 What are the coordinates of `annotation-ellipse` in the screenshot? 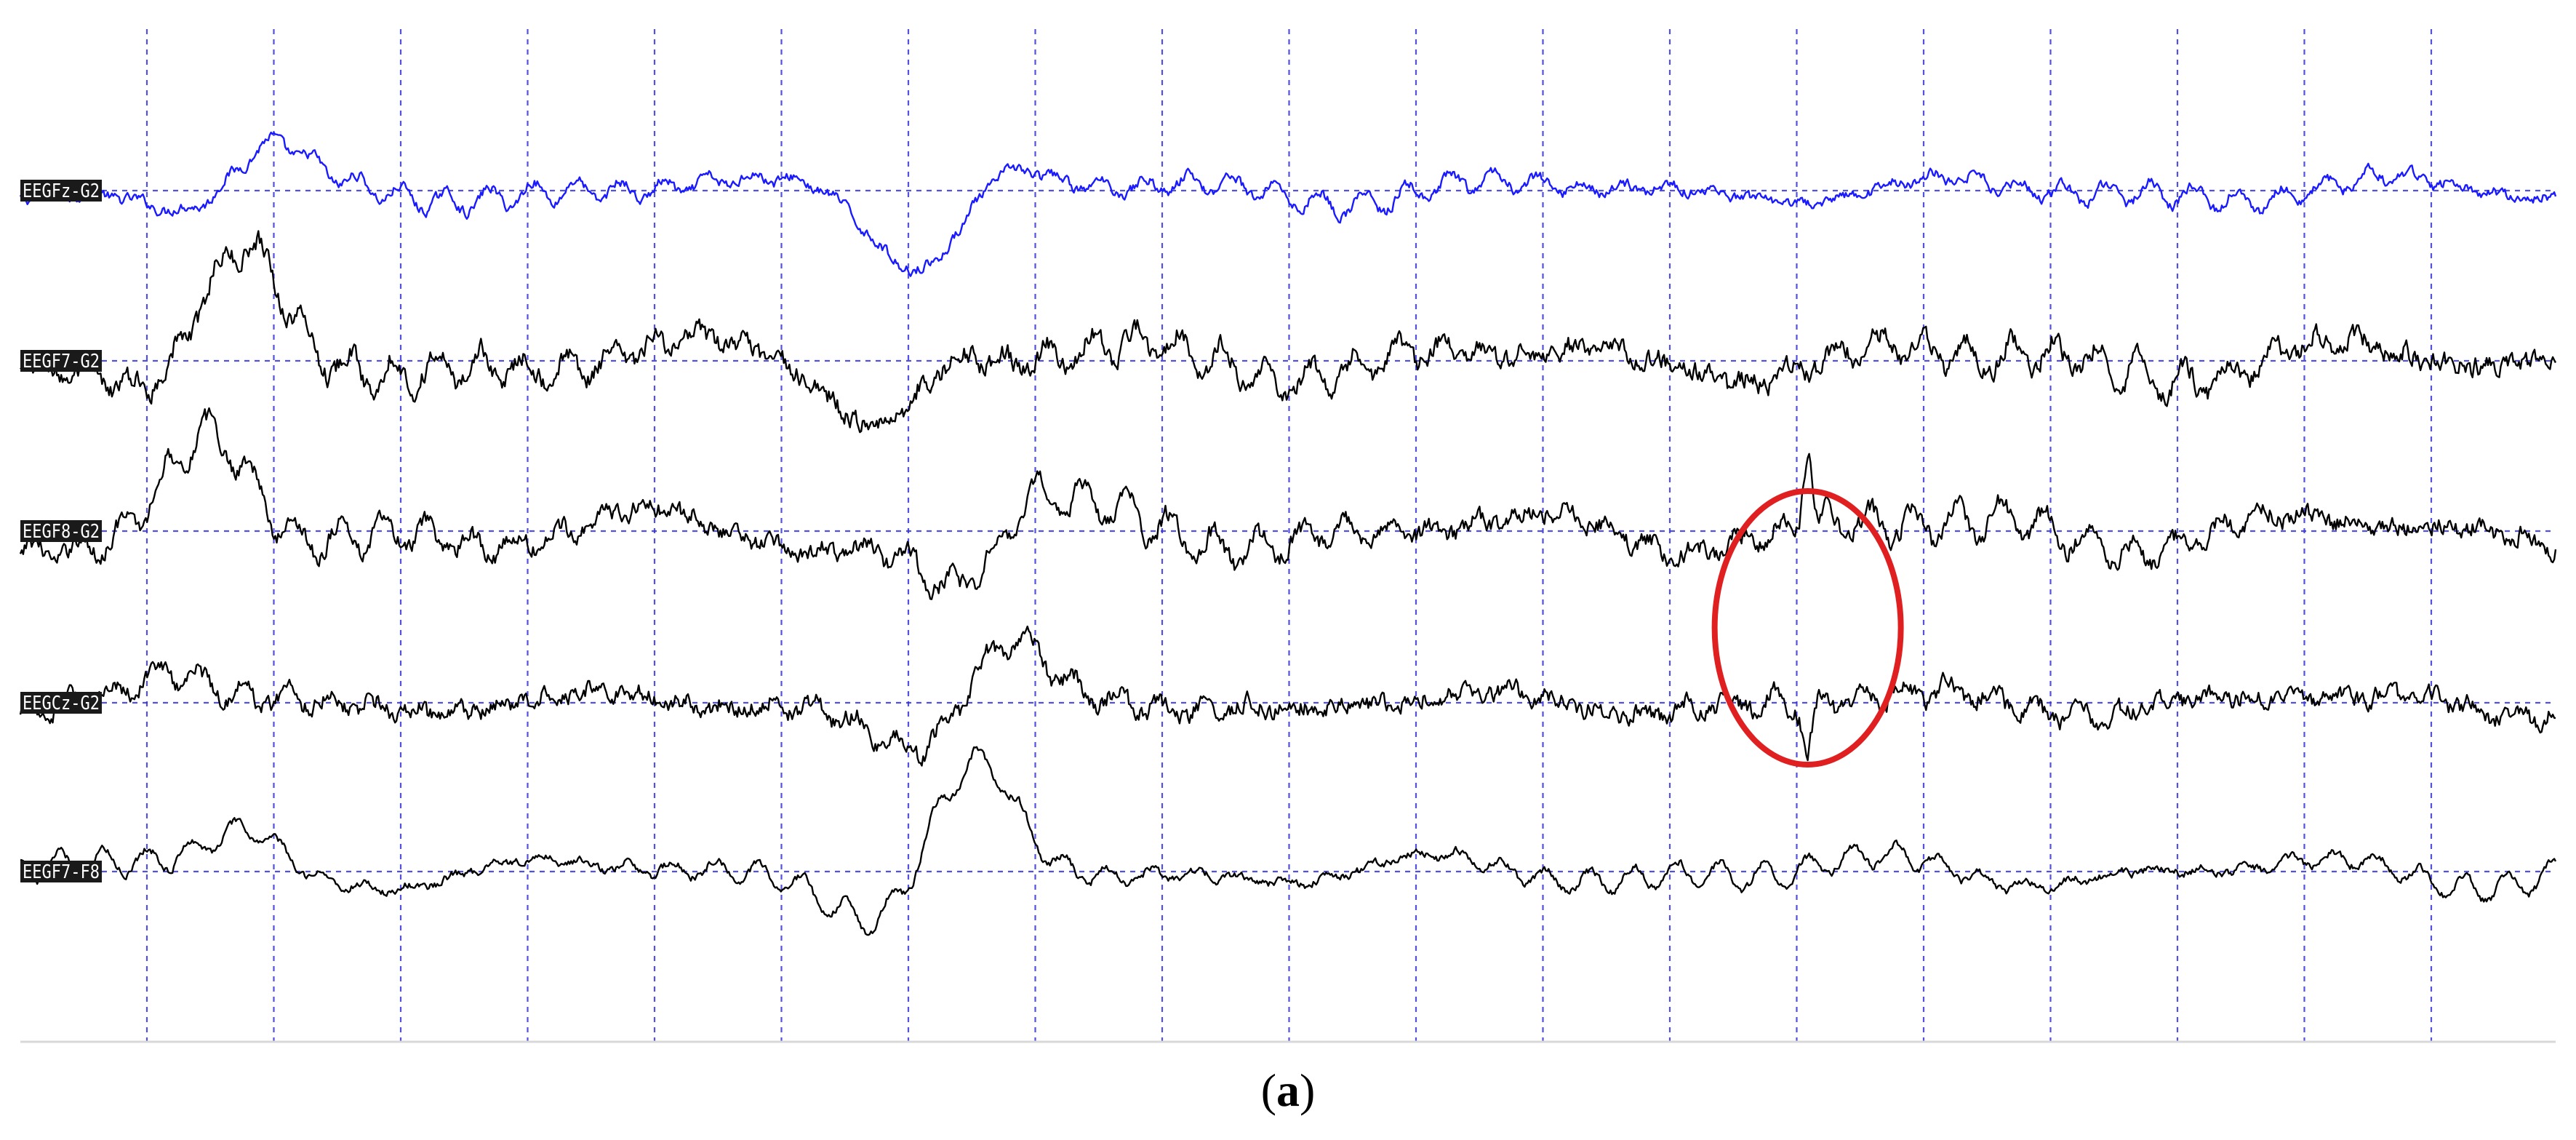 It's located at (1807, 628).